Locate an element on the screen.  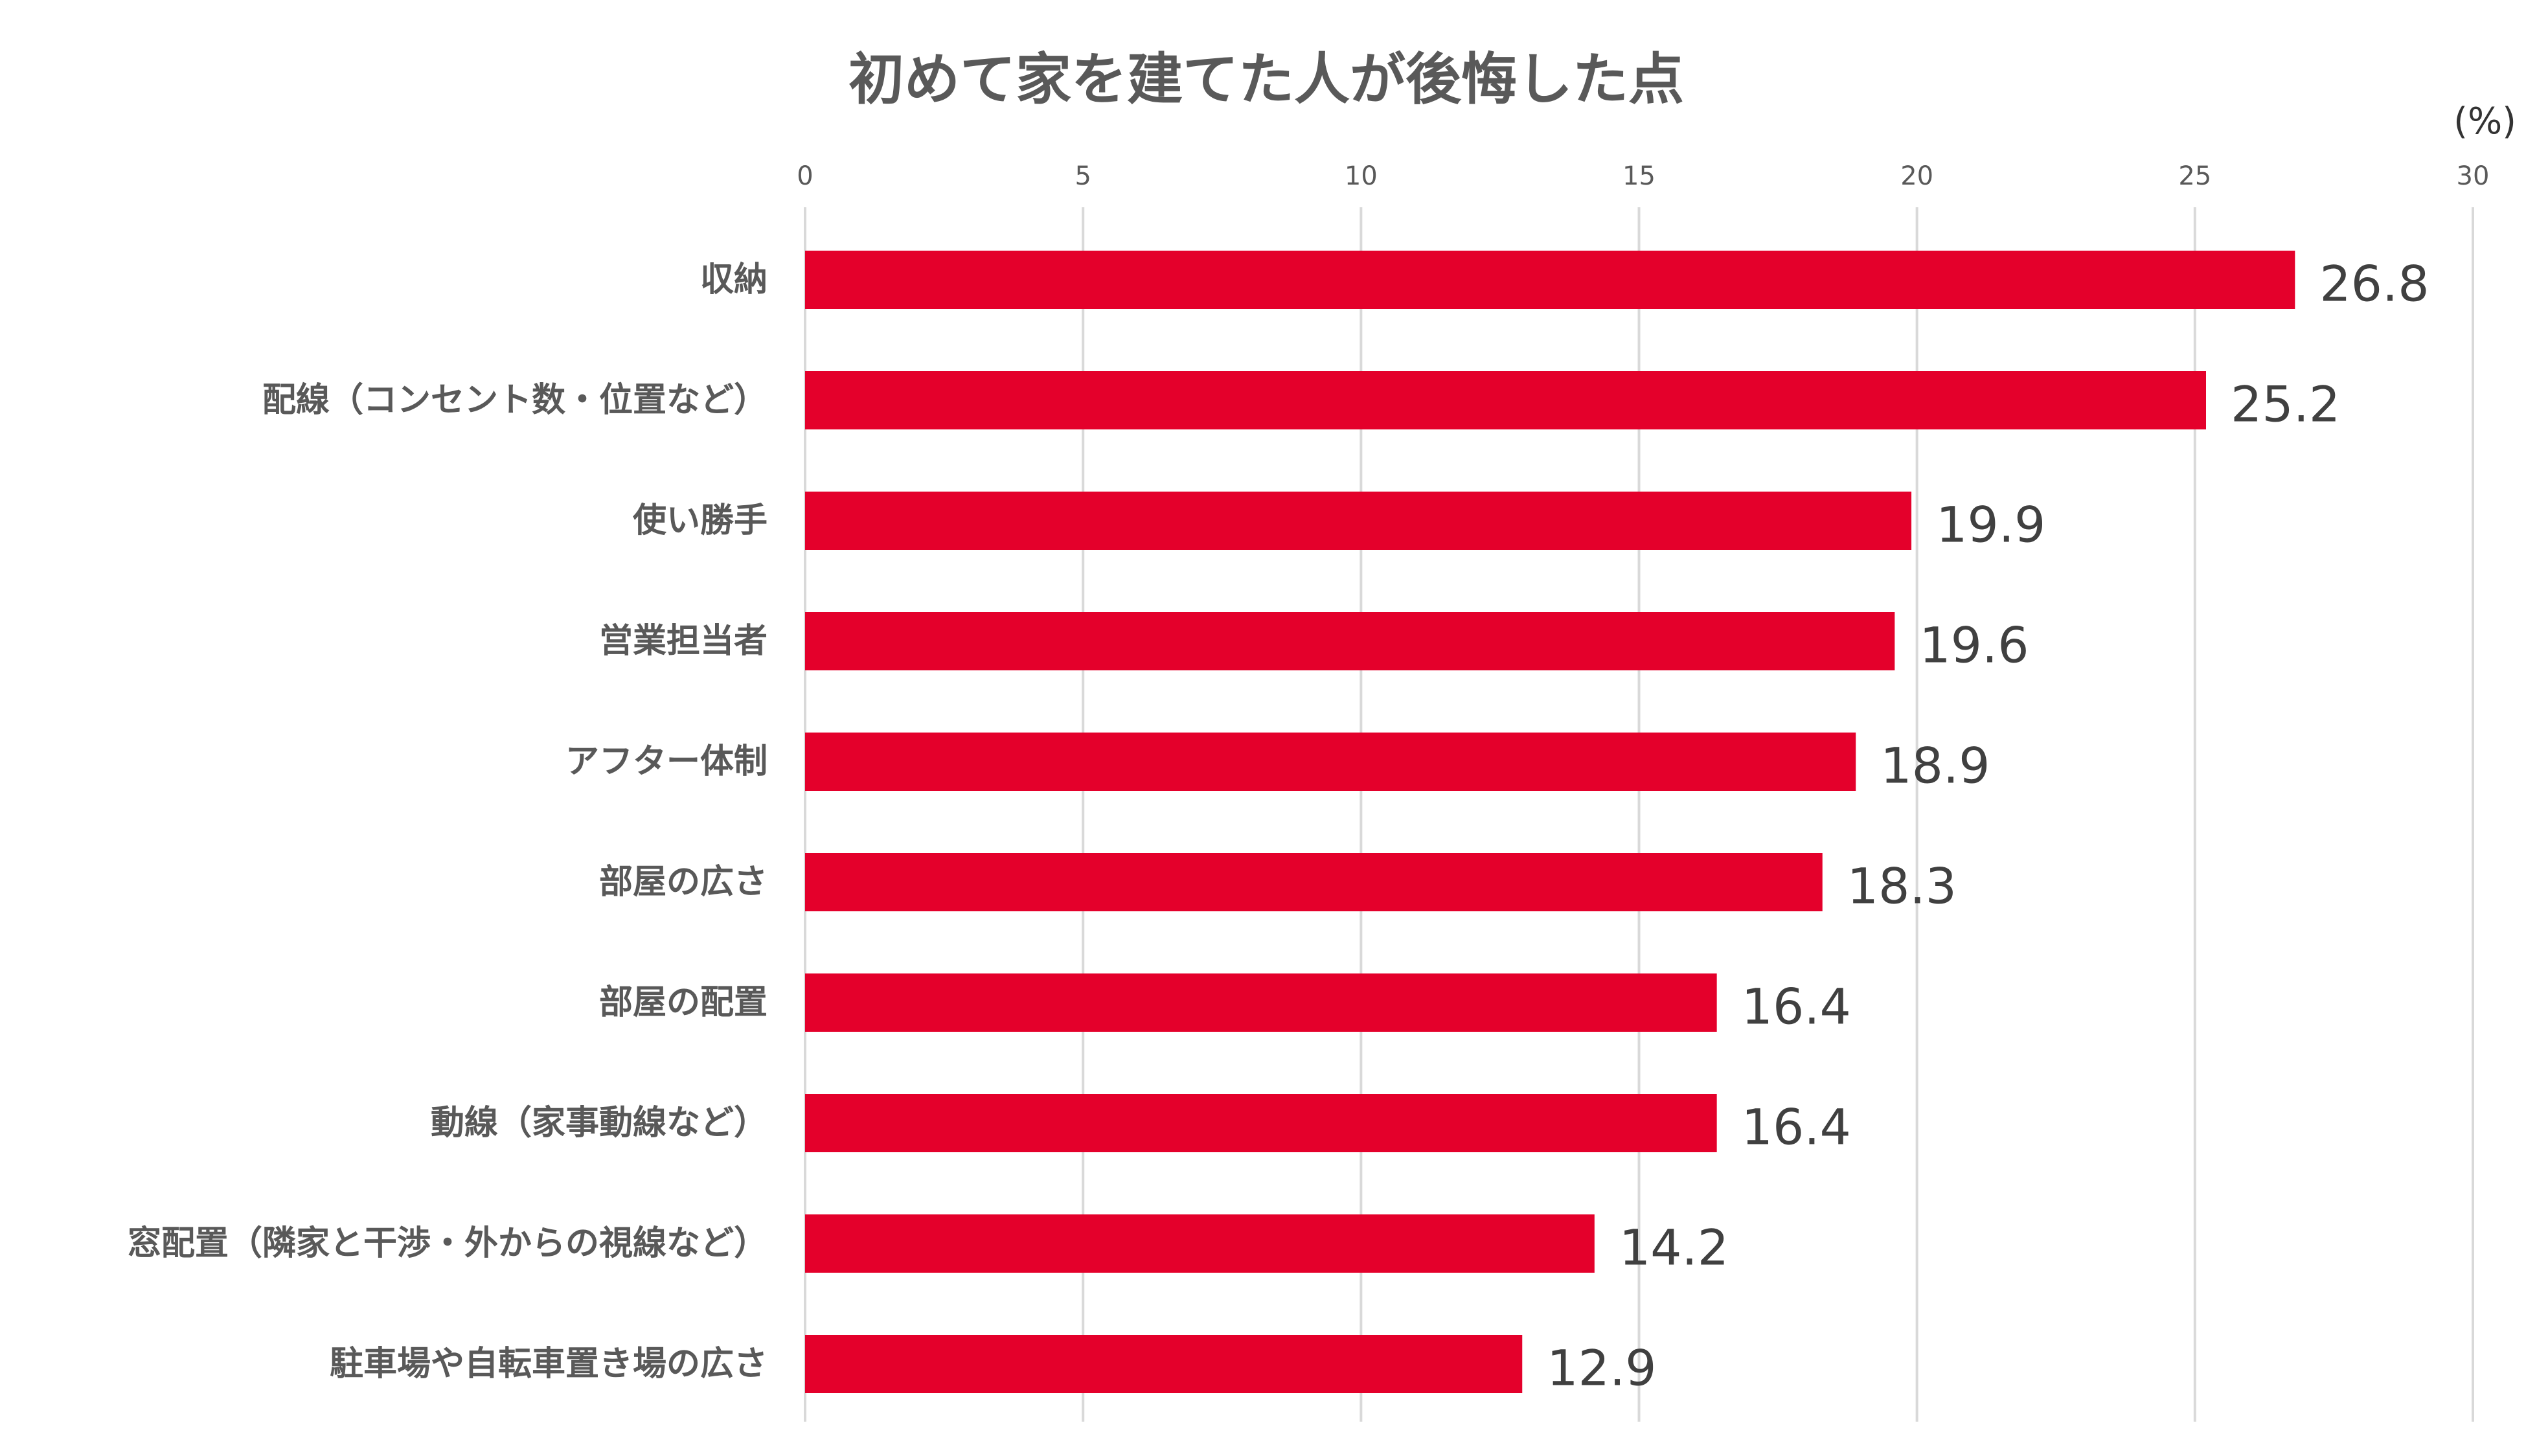
category-label: 営業担当者 is located at coordinates (683, 642).